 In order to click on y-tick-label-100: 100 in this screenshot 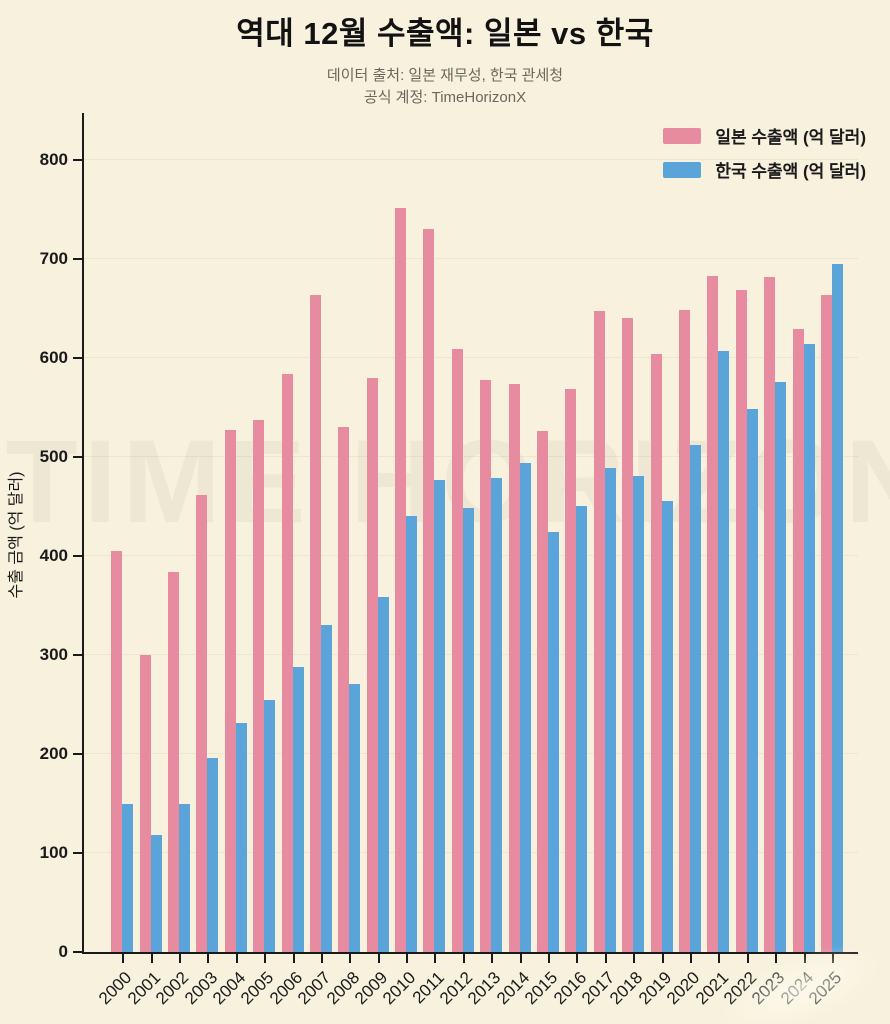, I will do `click(53, 852)`.